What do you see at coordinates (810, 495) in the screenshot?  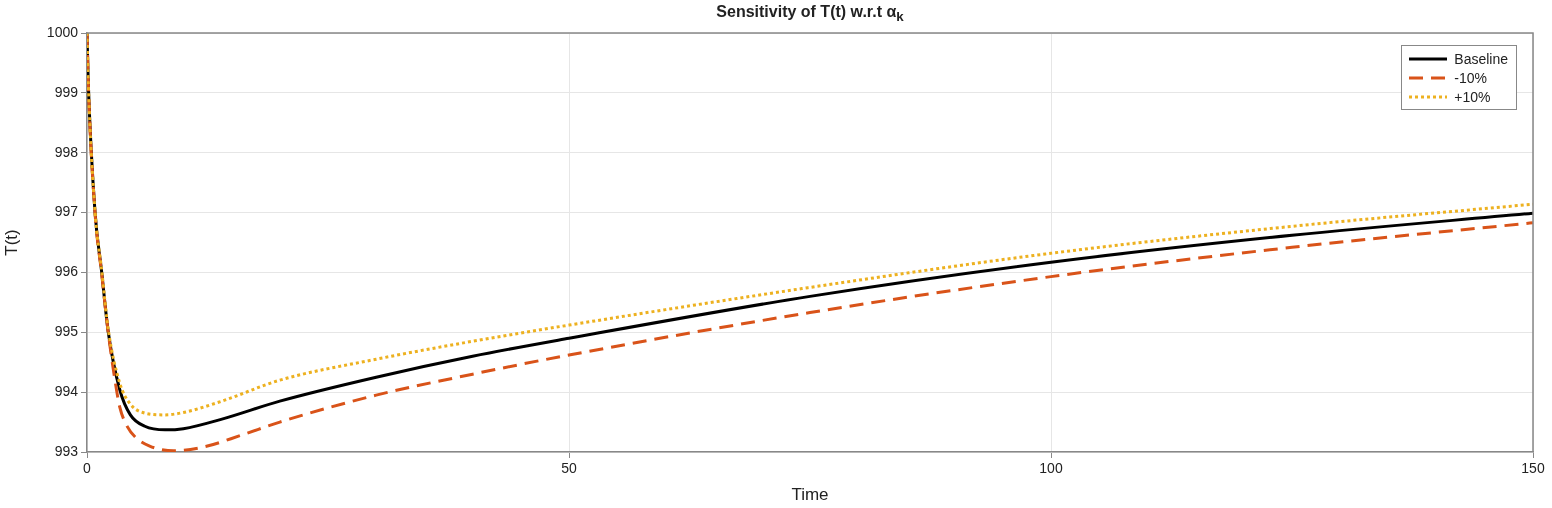 I see `x-axis-title: Time` at bounding box center [810, 495].